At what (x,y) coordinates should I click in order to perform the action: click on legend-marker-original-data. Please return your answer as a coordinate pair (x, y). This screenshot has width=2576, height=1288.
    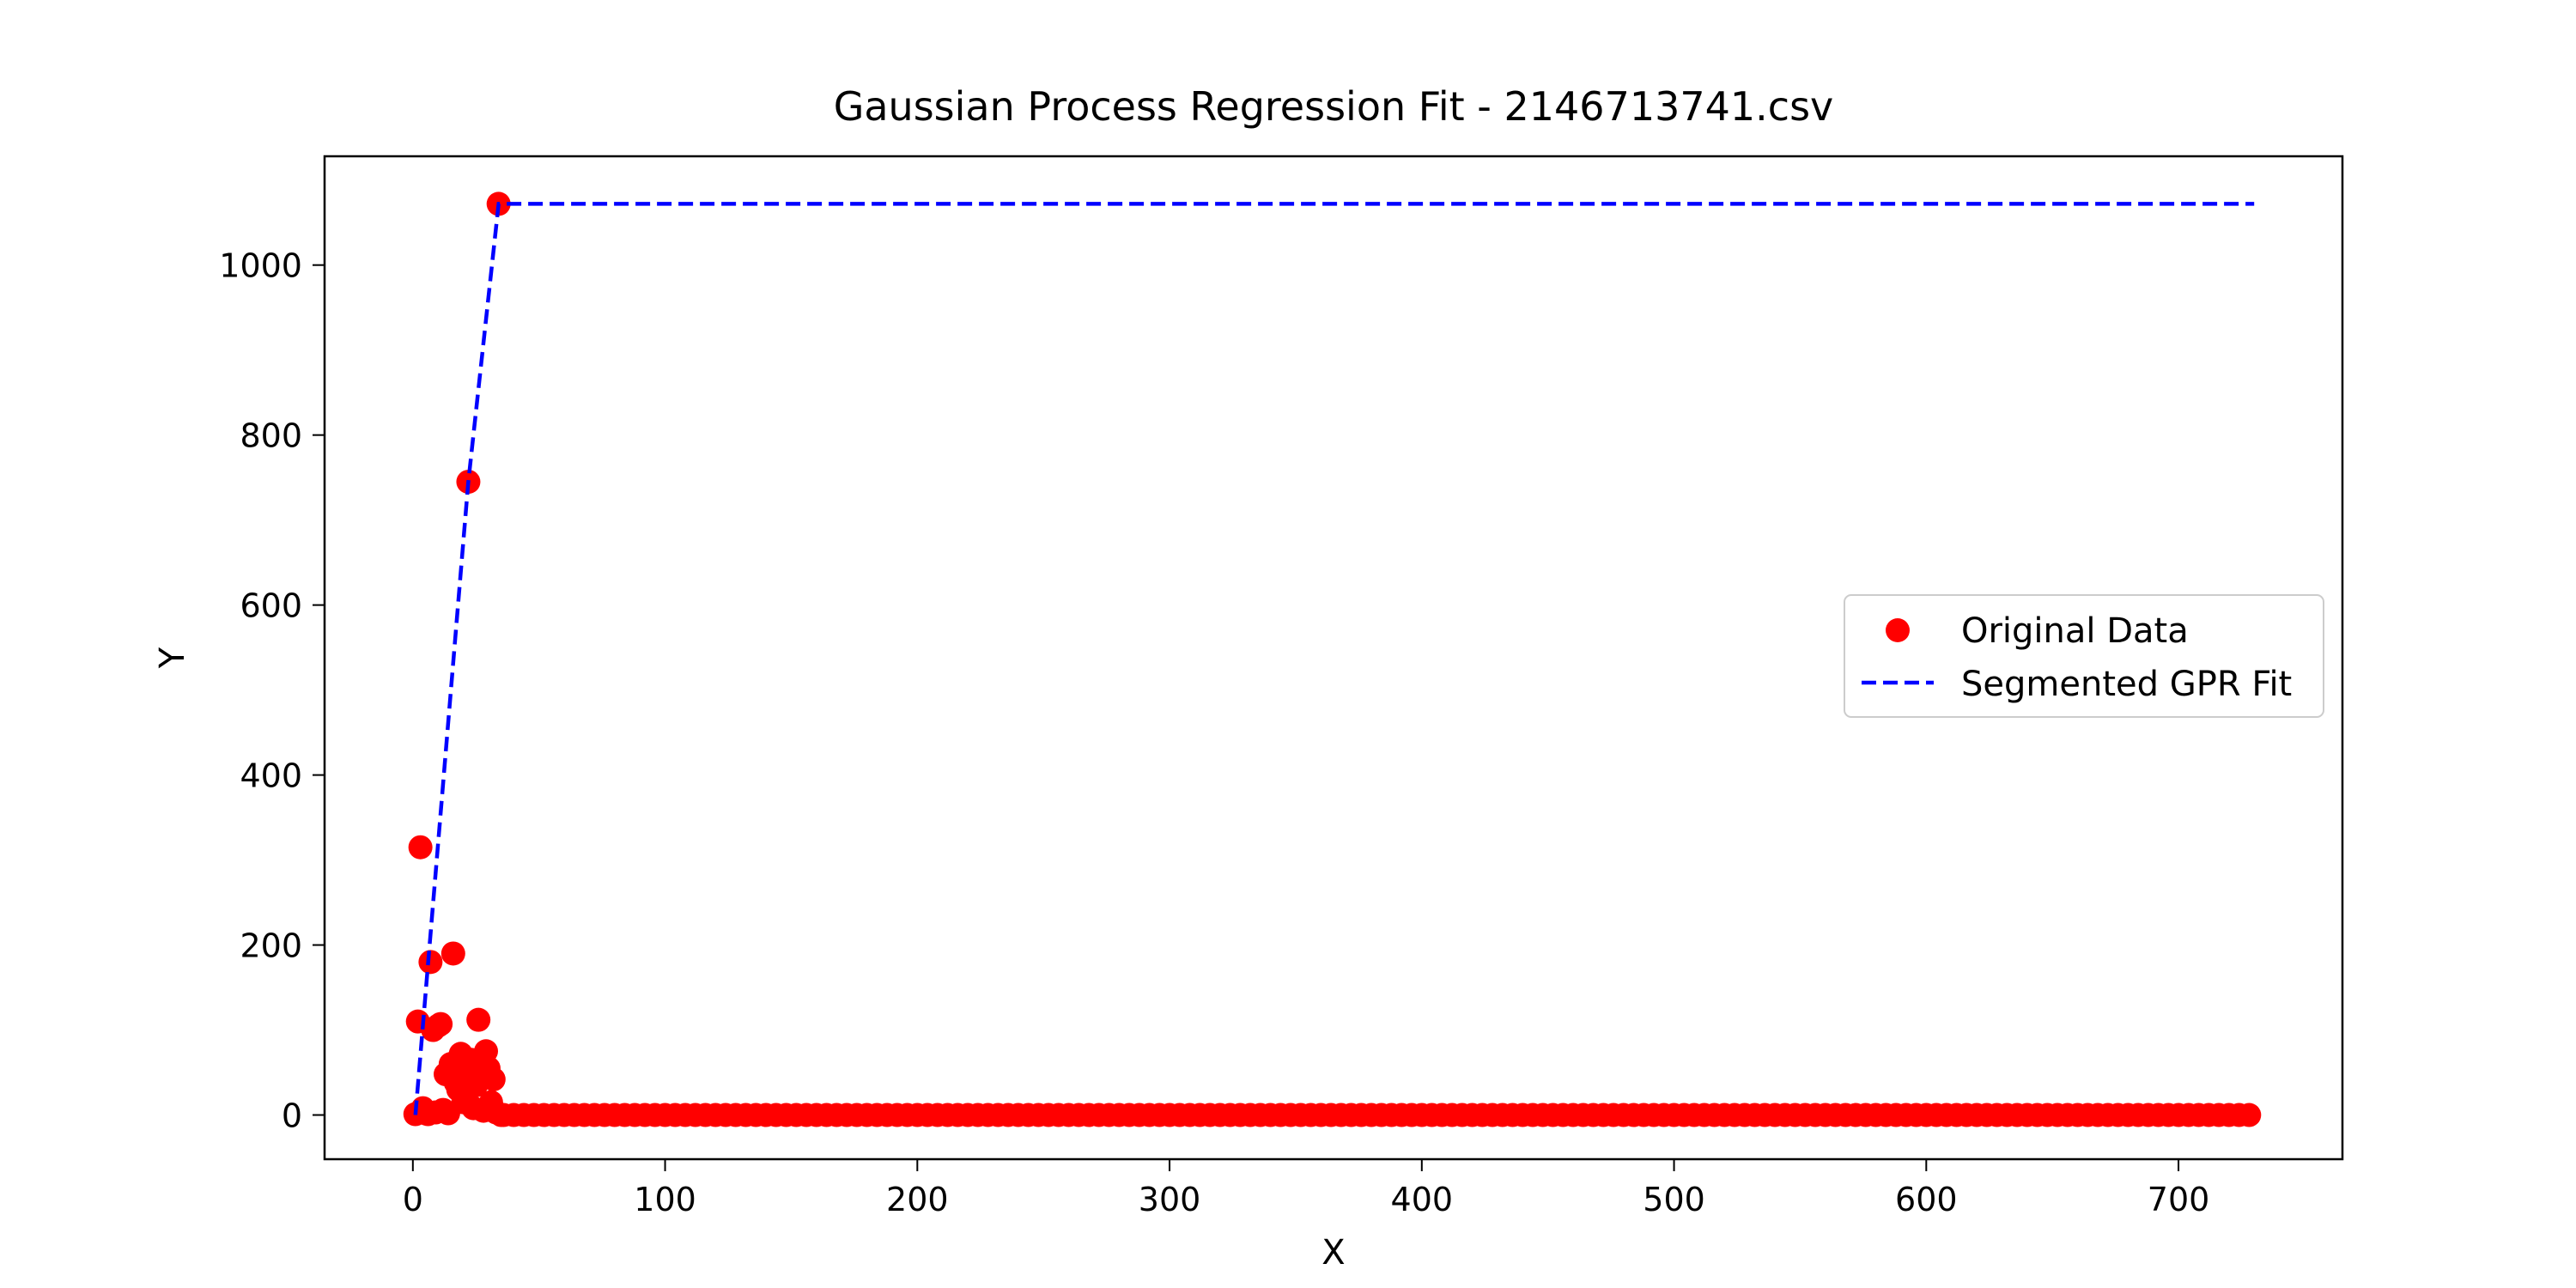
    Looking at the image, I should click on (1898, 630).